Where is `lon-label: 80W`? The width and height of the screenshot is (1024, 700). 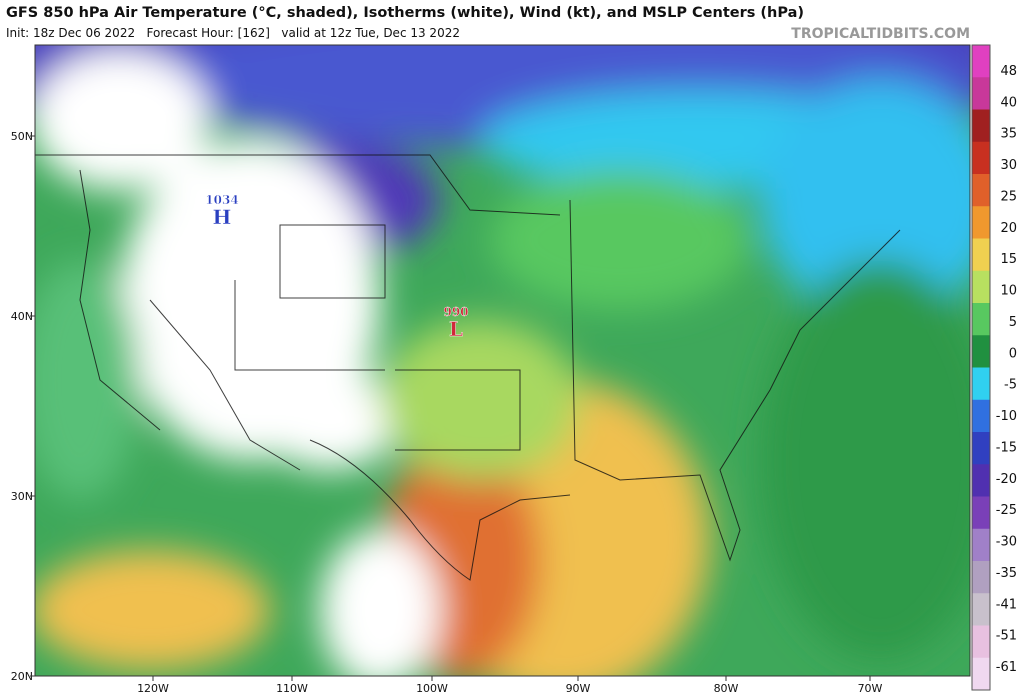
lon-label: 80W is located at coordinates (726, 688).